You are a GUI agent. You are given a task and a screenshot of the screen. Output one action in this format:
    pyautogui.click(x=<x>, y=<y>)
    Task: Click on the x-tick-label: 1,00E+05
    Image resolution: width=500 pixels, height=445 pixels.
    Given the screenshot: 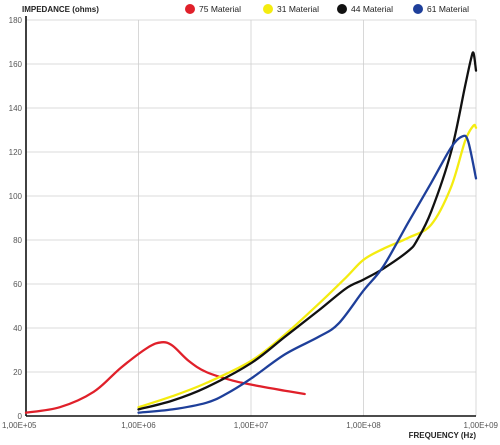 What is the action you would take?
    pyautogui.click(x=19, y=425)
    